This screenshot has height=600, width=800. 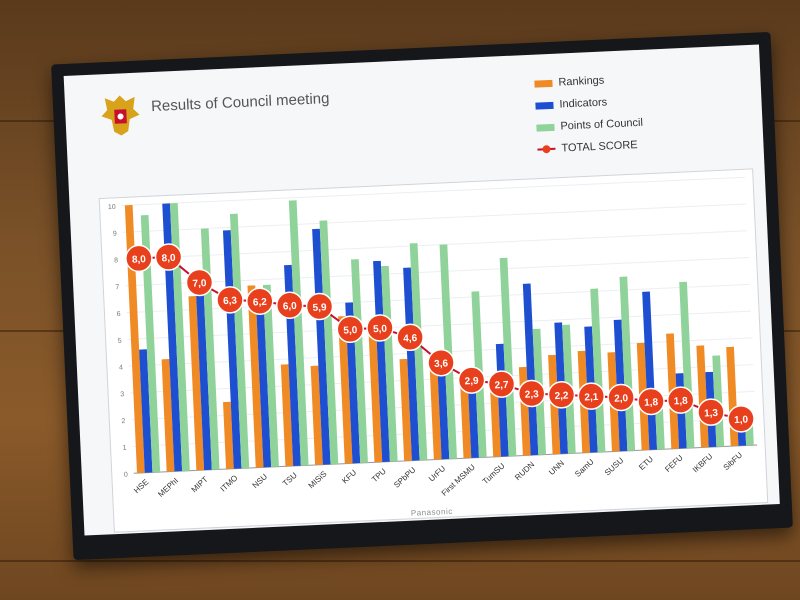 What do you see at coordinates (543, 83) in the screenshot?
I see `legend-swatch-rankings` at bounding box center [543, 83].